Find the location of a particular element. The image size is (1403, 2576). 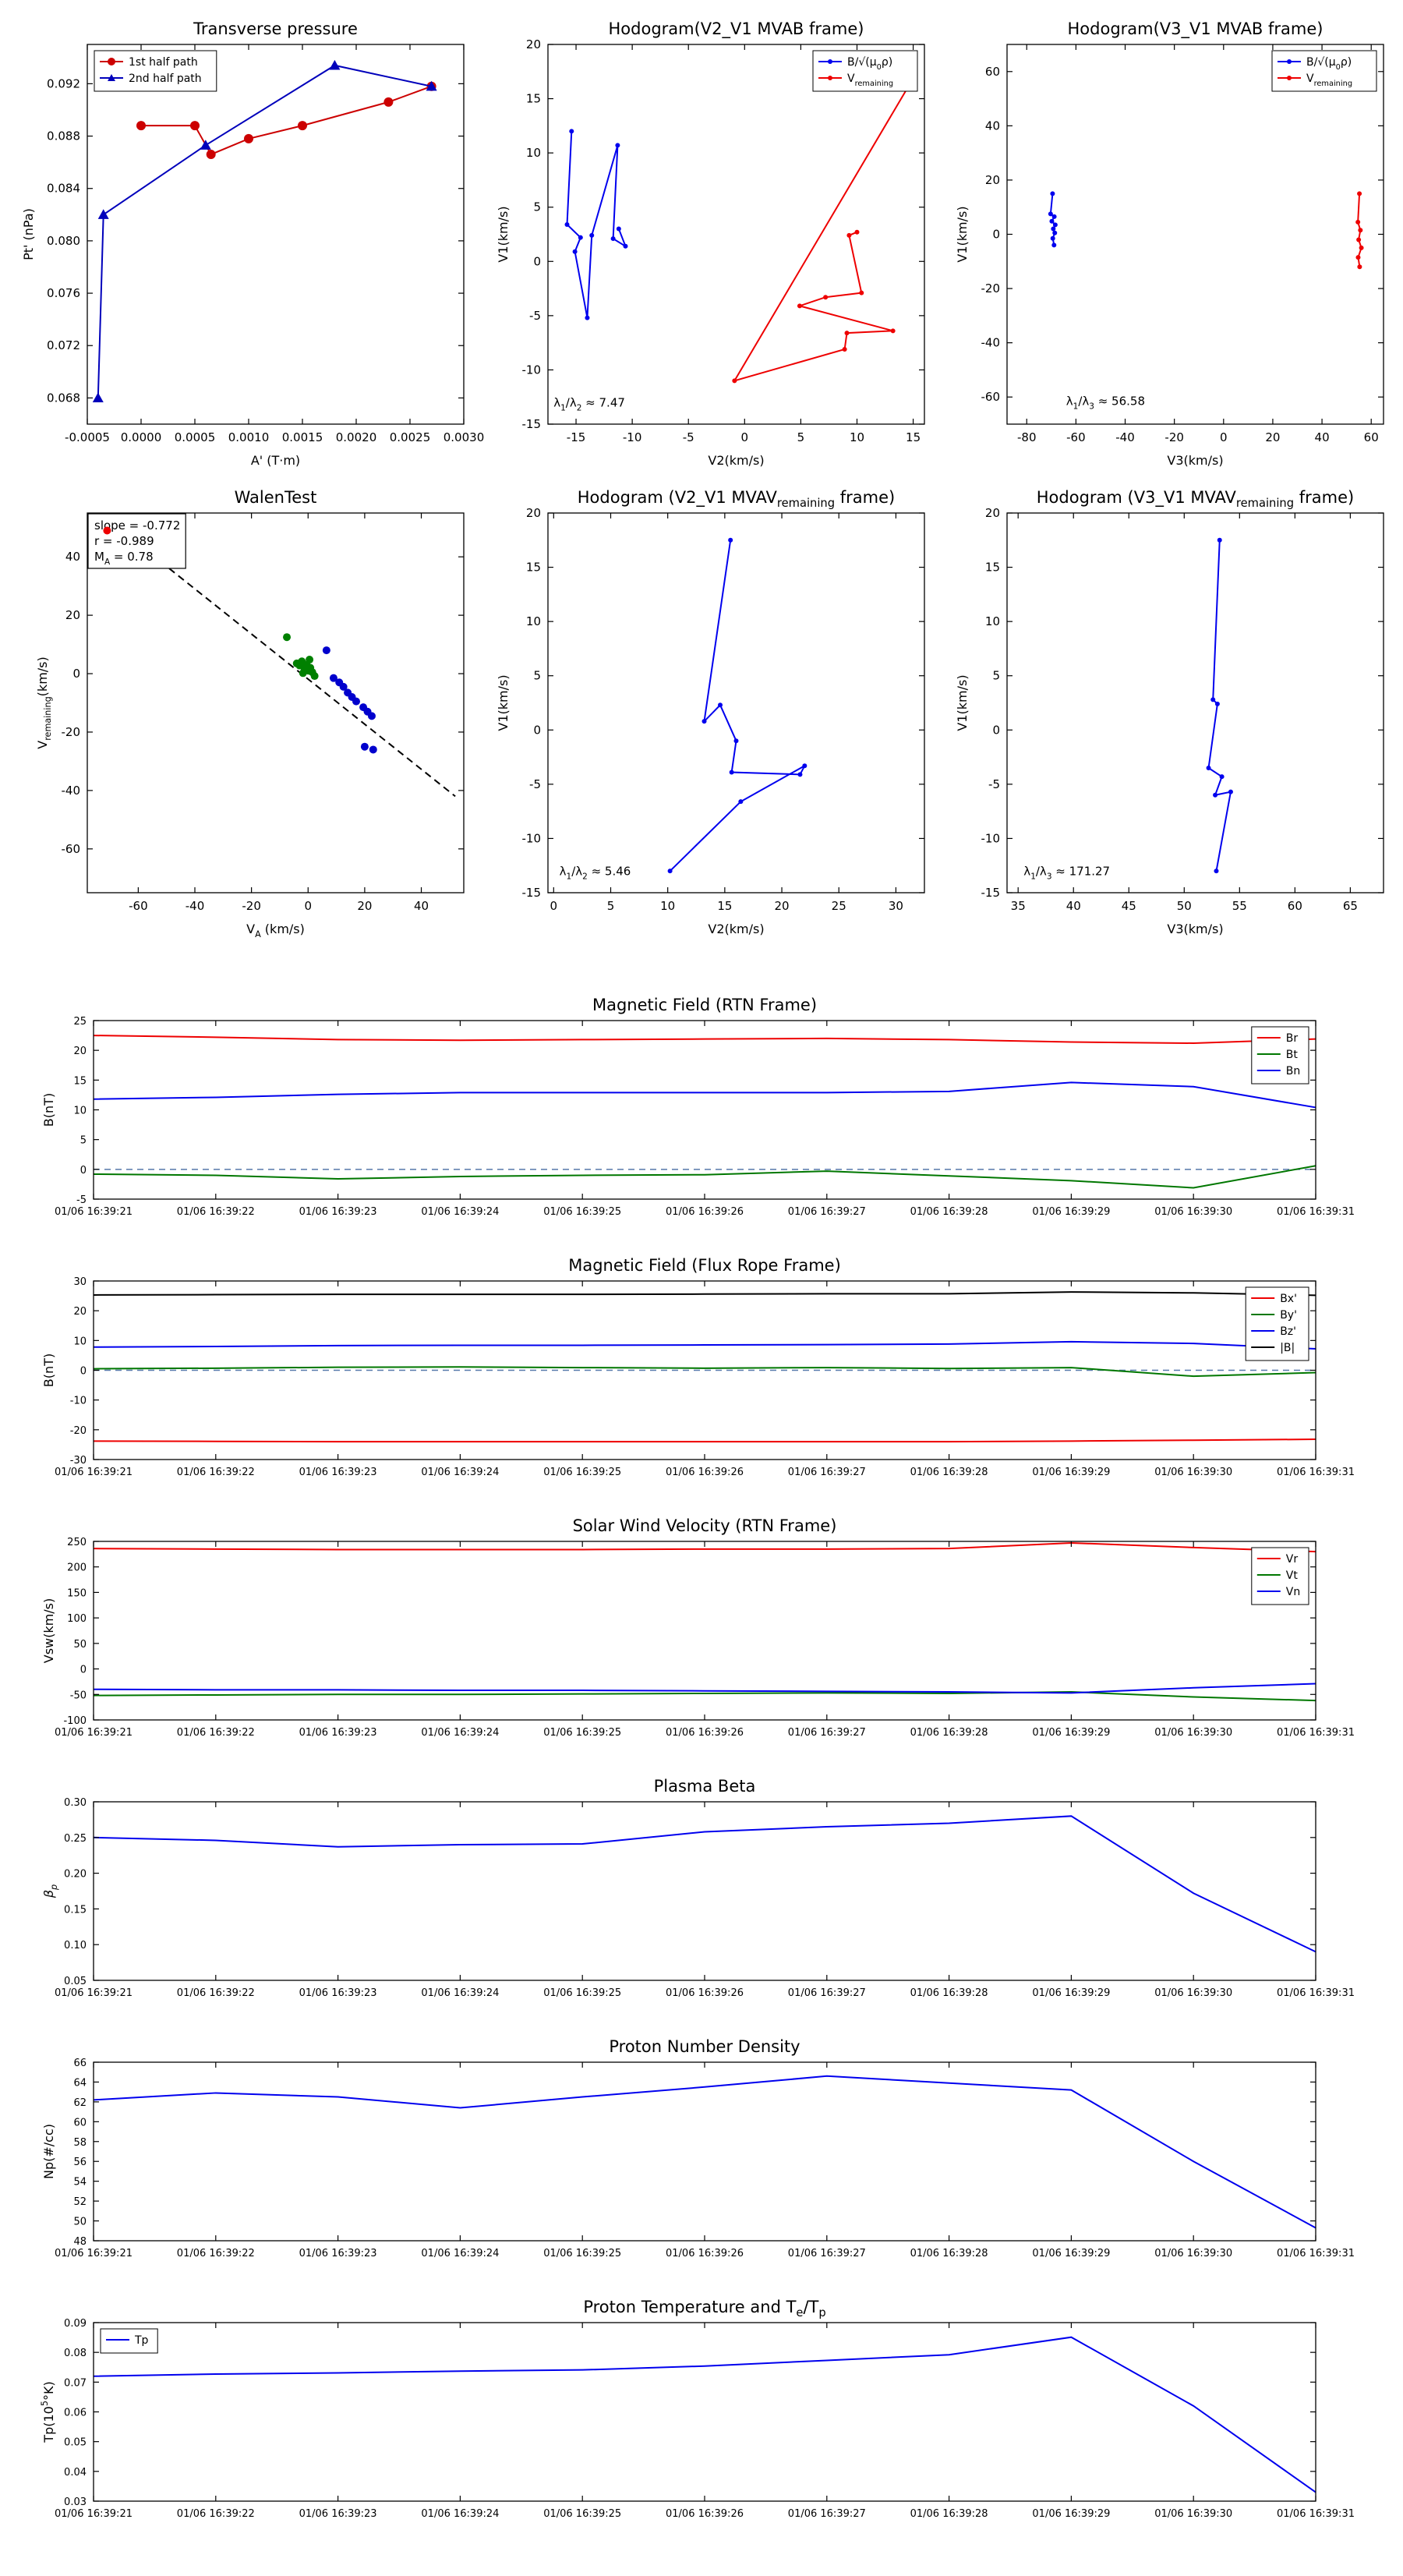

svg-text: 20 is located at coordinates (80, 1312).